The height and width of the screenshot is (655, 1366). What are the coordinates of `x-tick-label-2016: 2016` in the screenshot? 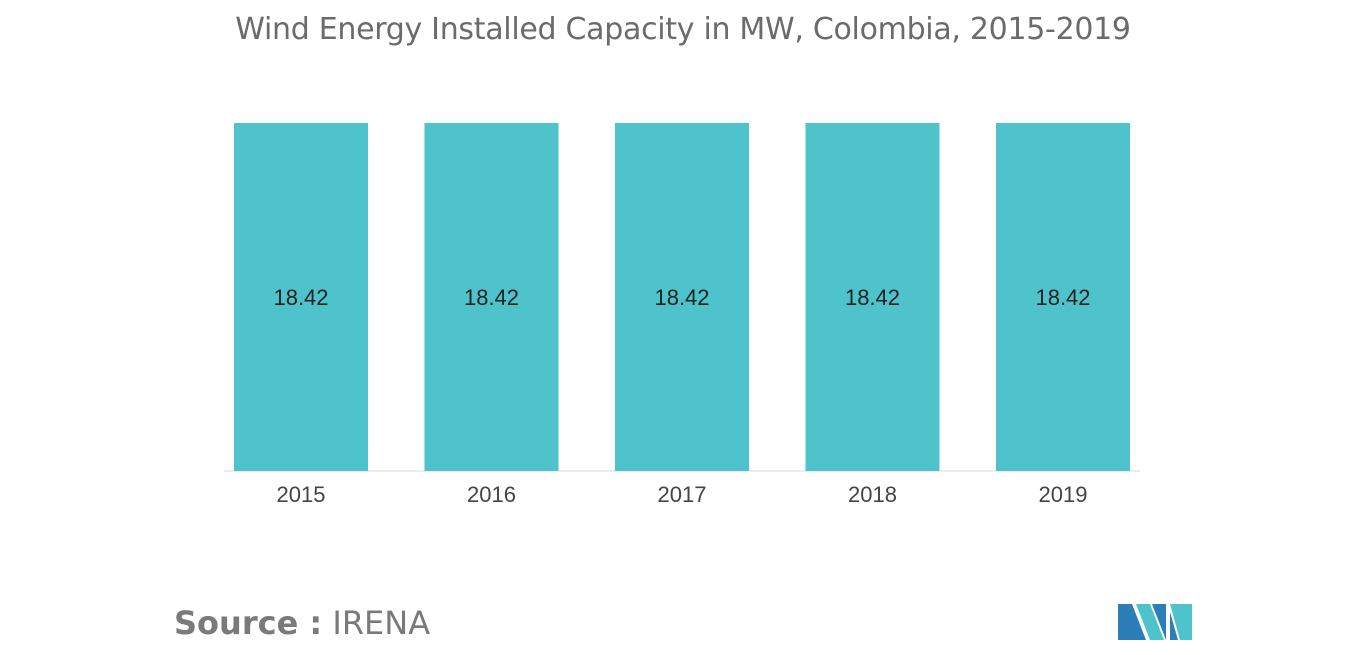 It's located at (491, 494).